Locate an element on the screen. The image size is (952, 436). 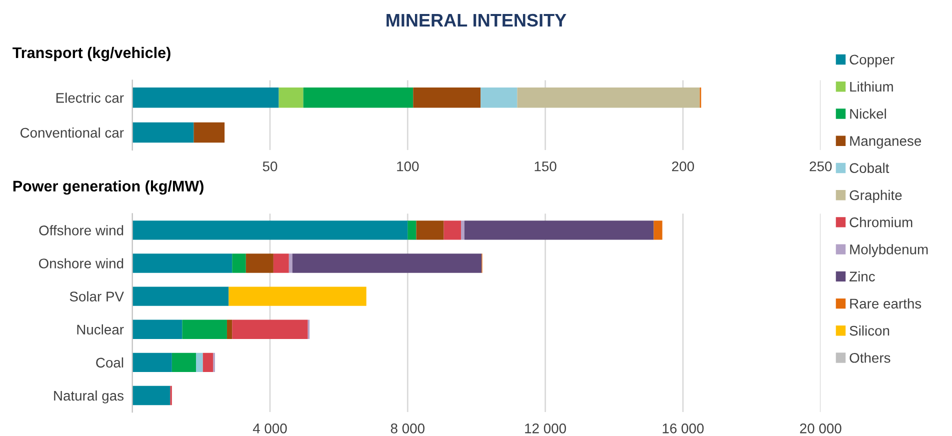
x-tick-label: 8 000 is located at coordinates (407, 429).